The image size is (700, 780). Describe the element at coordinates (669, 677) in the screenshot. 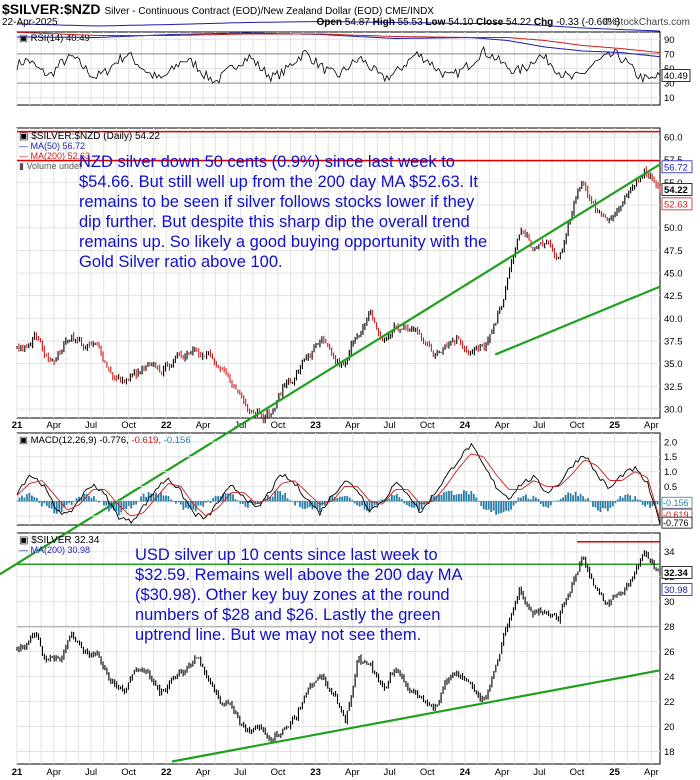

I see `usd-y-tick: 24` at that location.